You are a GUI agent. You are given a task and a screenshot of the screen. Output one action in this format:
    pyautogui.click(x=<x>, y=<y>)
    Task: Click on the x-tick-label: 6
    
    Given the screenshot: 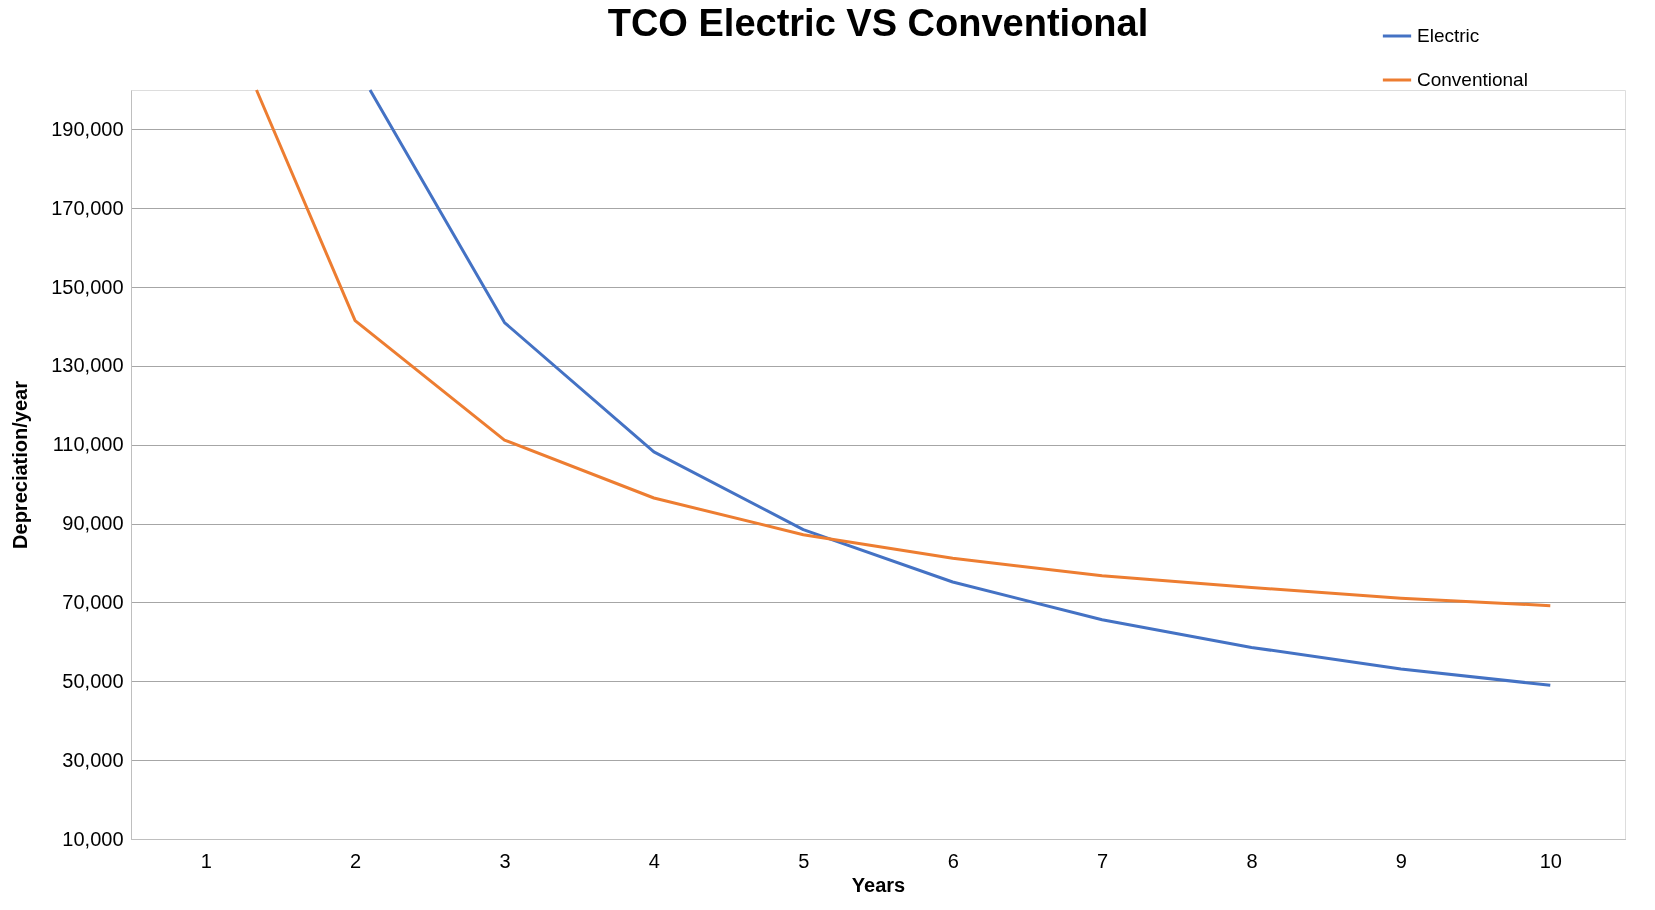 What is the action you would take?
    pyautogui.click(x=953, y=860)
    